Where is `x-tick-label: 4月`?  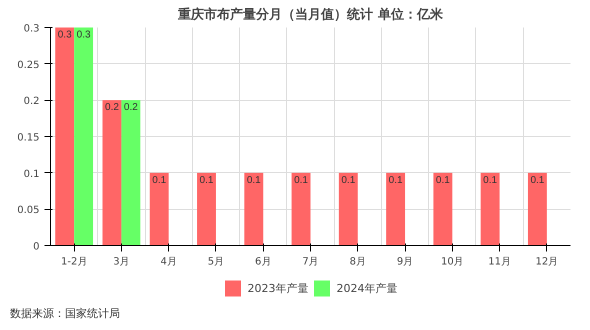
x-tick-label: 4月 is located at coordinates (168, 262).